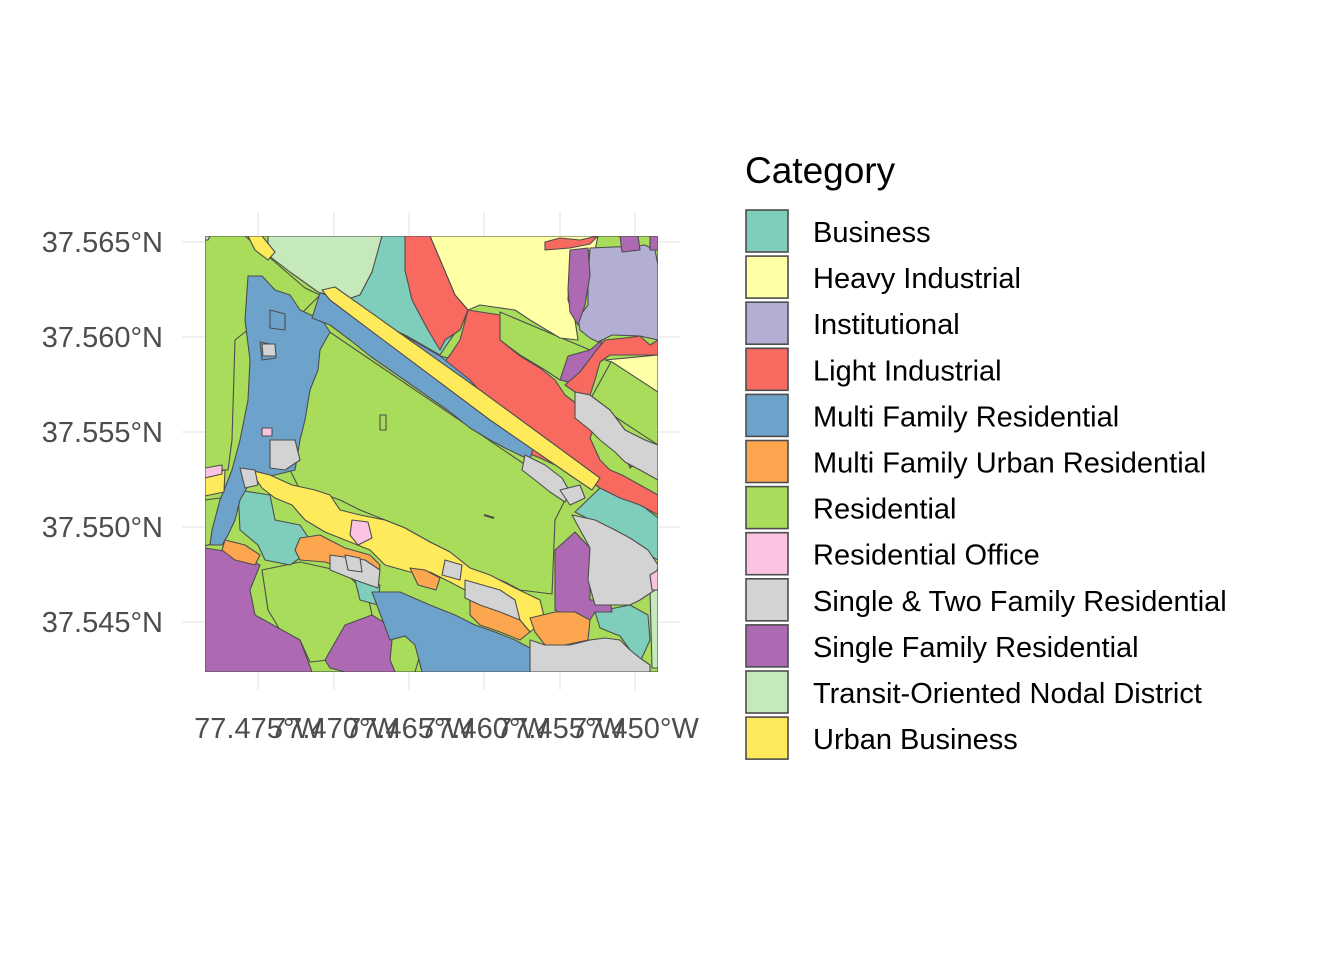 Image resolution: width=1344 pixels, height=960 pixels. What do you see at coordinates (767, 369) in the screenshot?
I see `legend-key-light-industrial` at bounding box center [767, 369].